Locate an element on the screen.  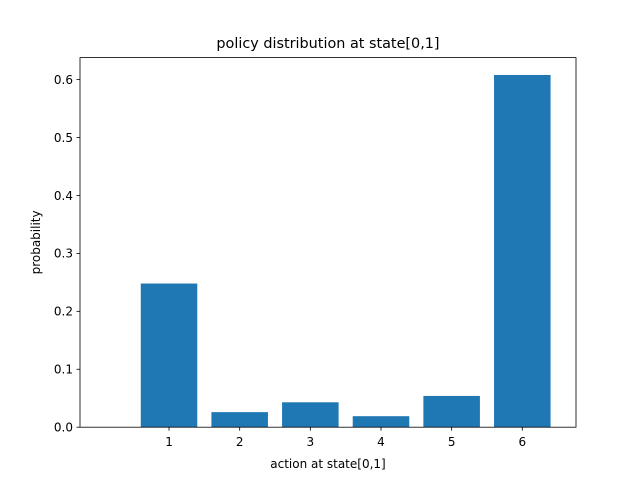
y-tick-label: 0.6 is located at coordinates (63, 80).